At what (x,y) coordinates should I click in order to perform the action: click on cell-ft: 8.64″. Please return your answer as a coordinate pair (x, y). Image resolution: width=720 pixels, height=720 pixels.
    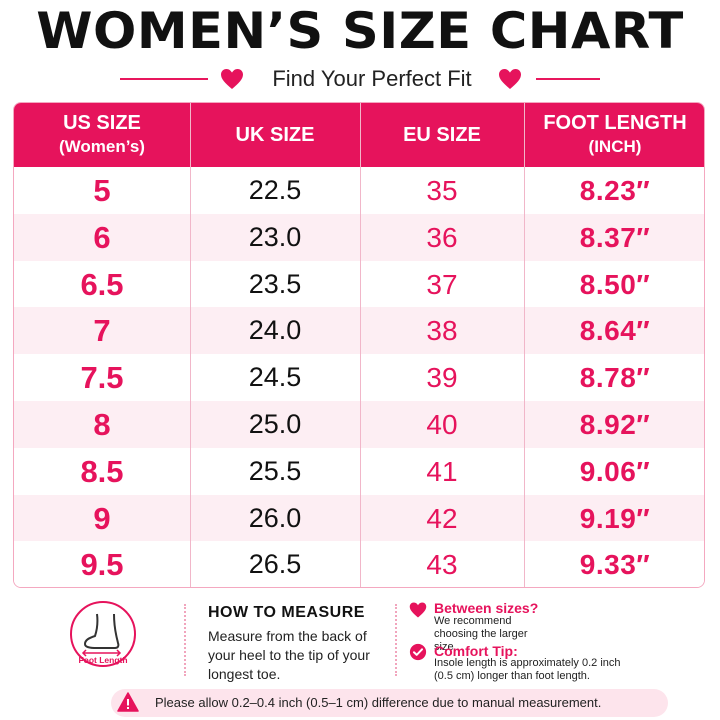
    Looking at the image, I should click on (615, 331).